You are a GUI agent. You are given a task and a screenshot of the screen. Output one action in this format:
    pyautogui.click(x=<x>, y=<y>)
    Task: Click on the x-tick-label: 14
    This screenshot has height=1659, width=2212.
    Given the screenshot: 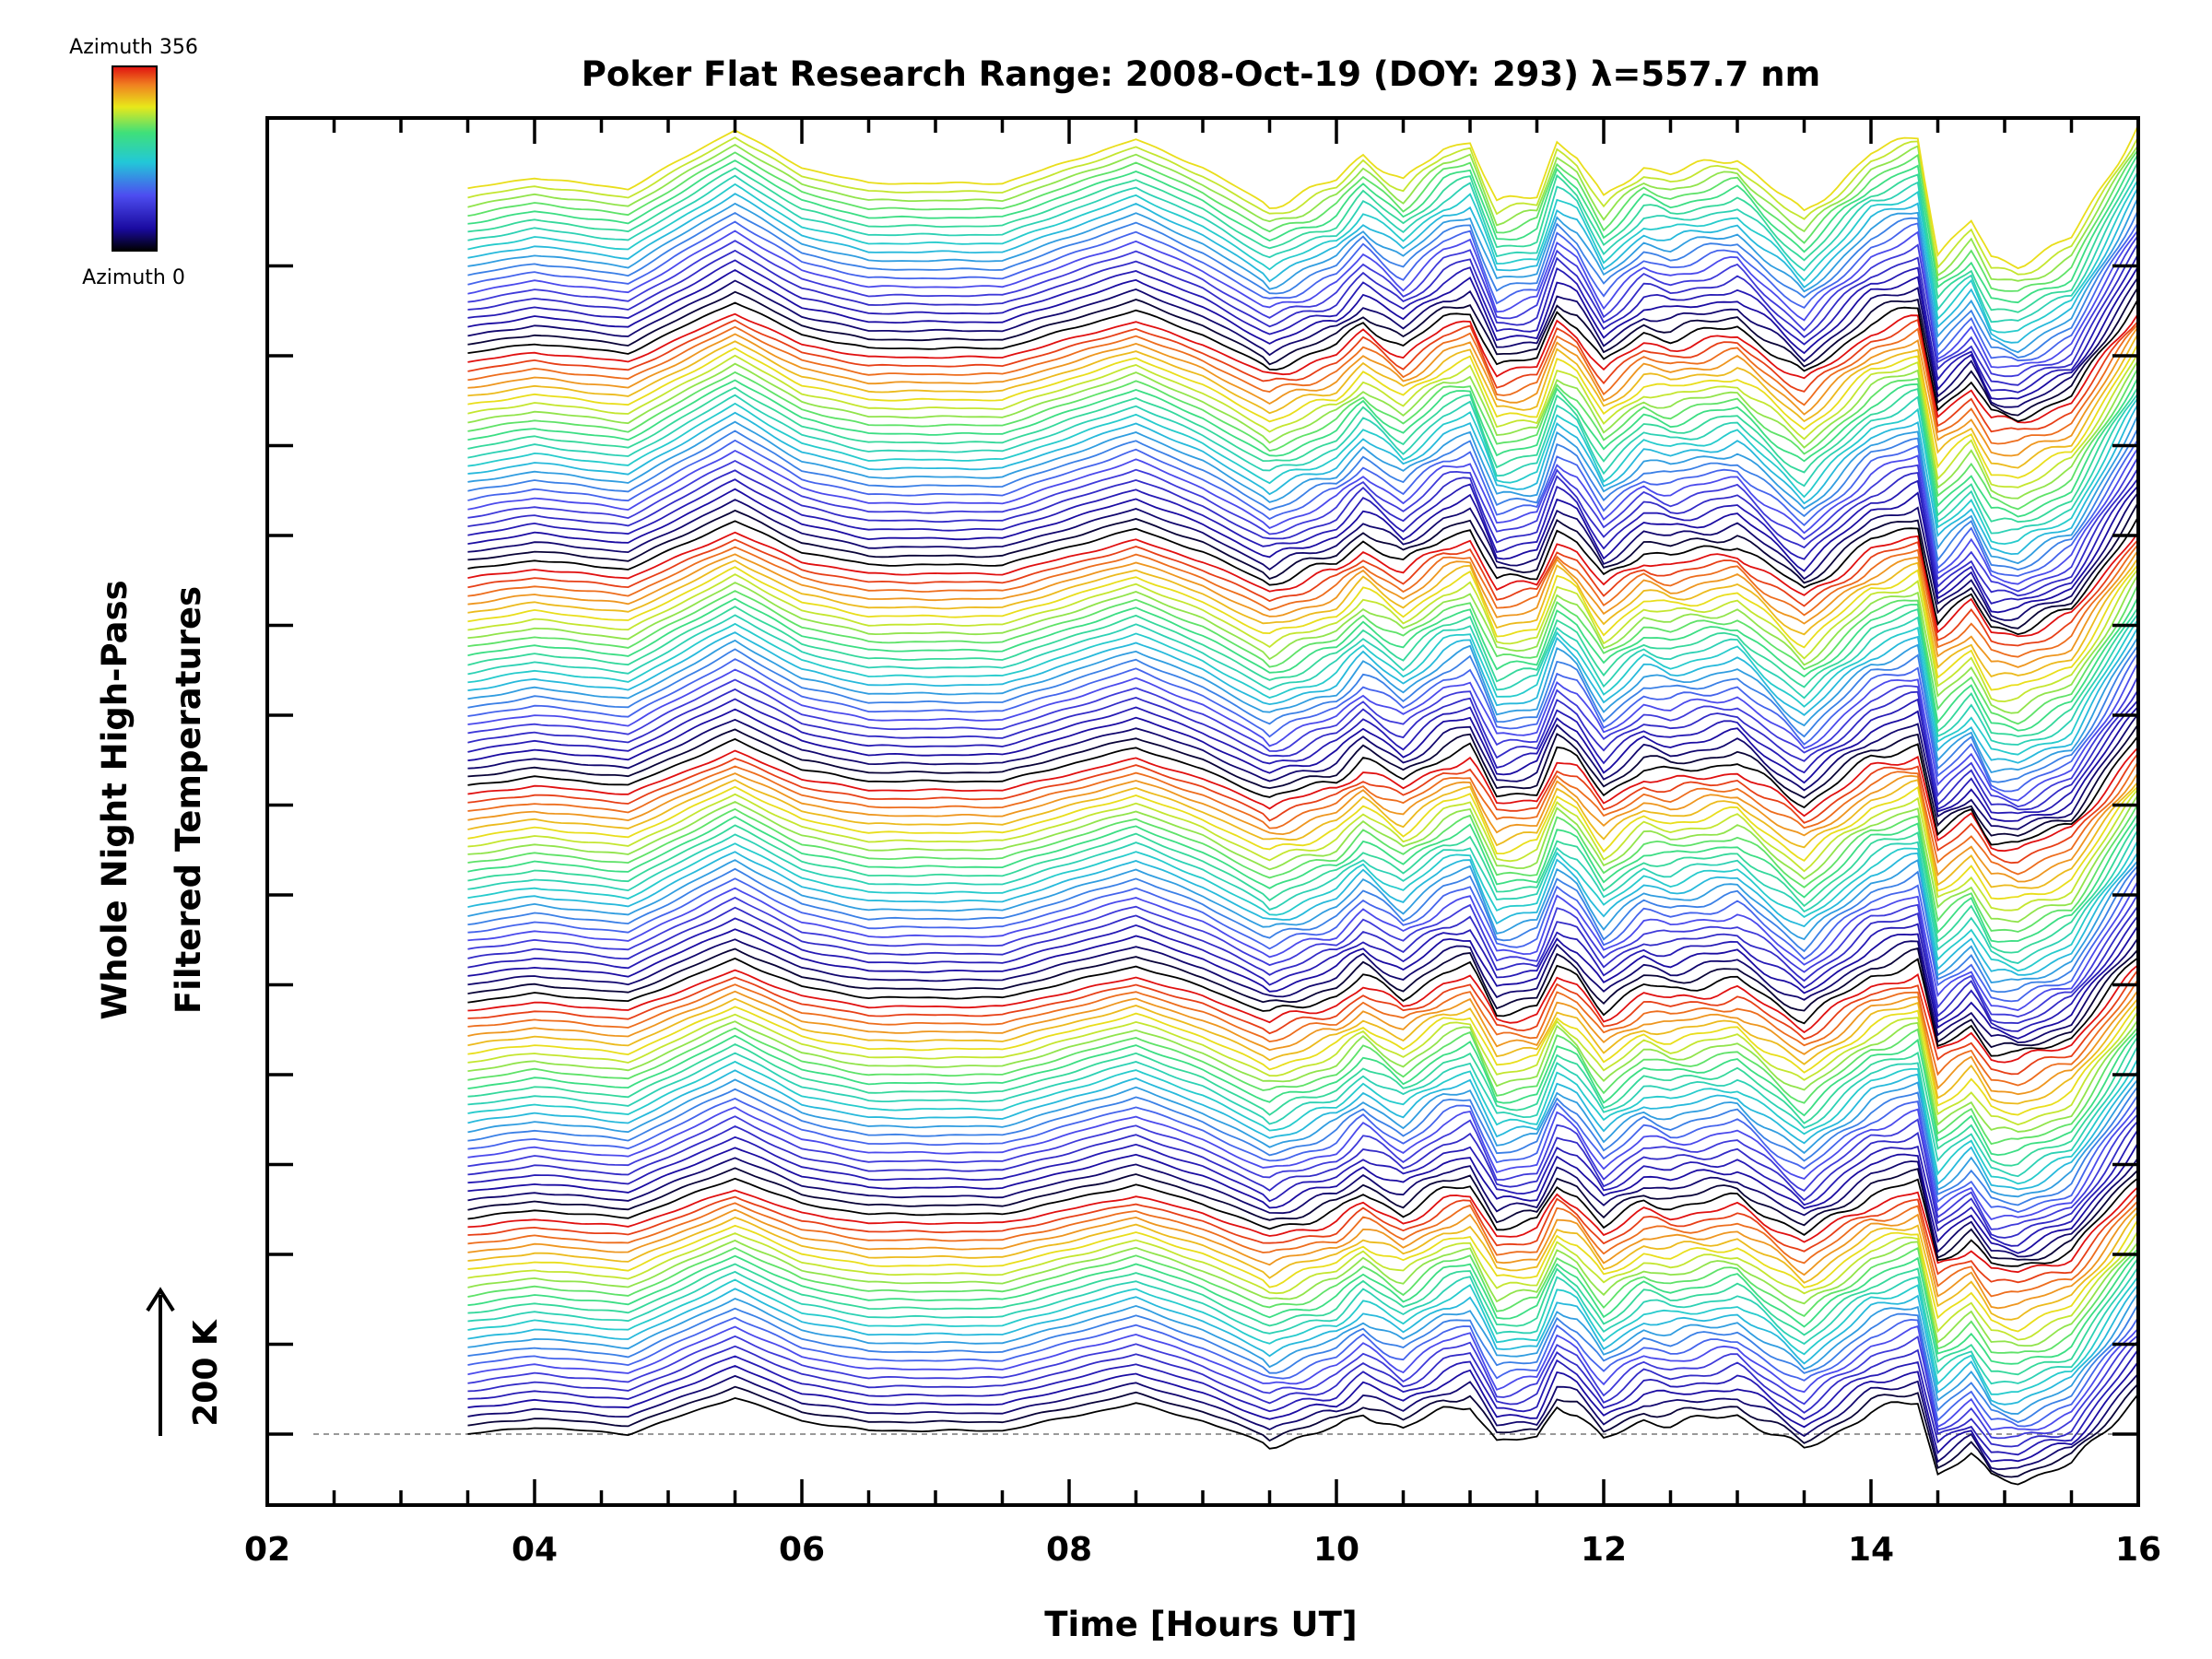 What is the action you would take?
    pyautogui.click(x=1871, y=1550)
    